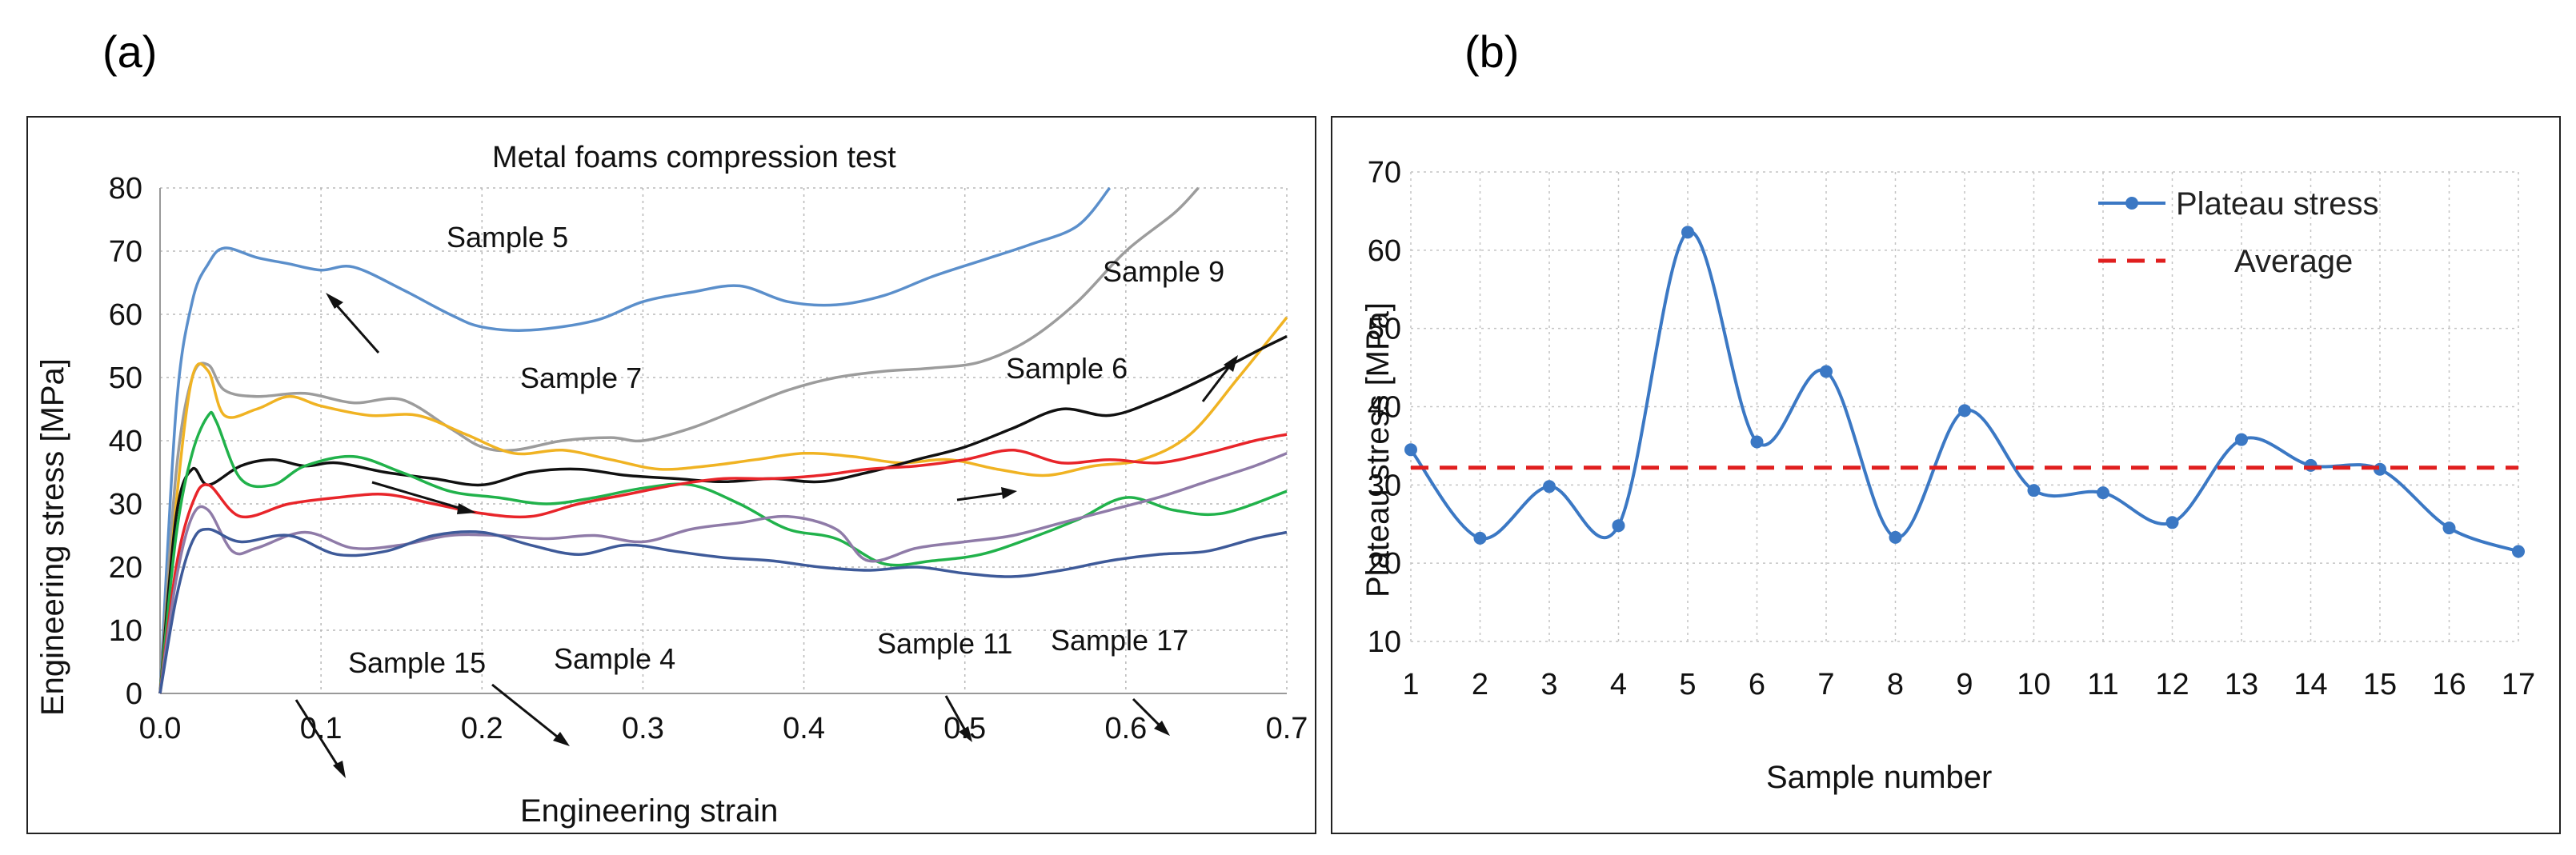  Describe the element at coordinates (581, 378) in the screenshot. I see `annotation-sample-7: Sample 7` at that location.